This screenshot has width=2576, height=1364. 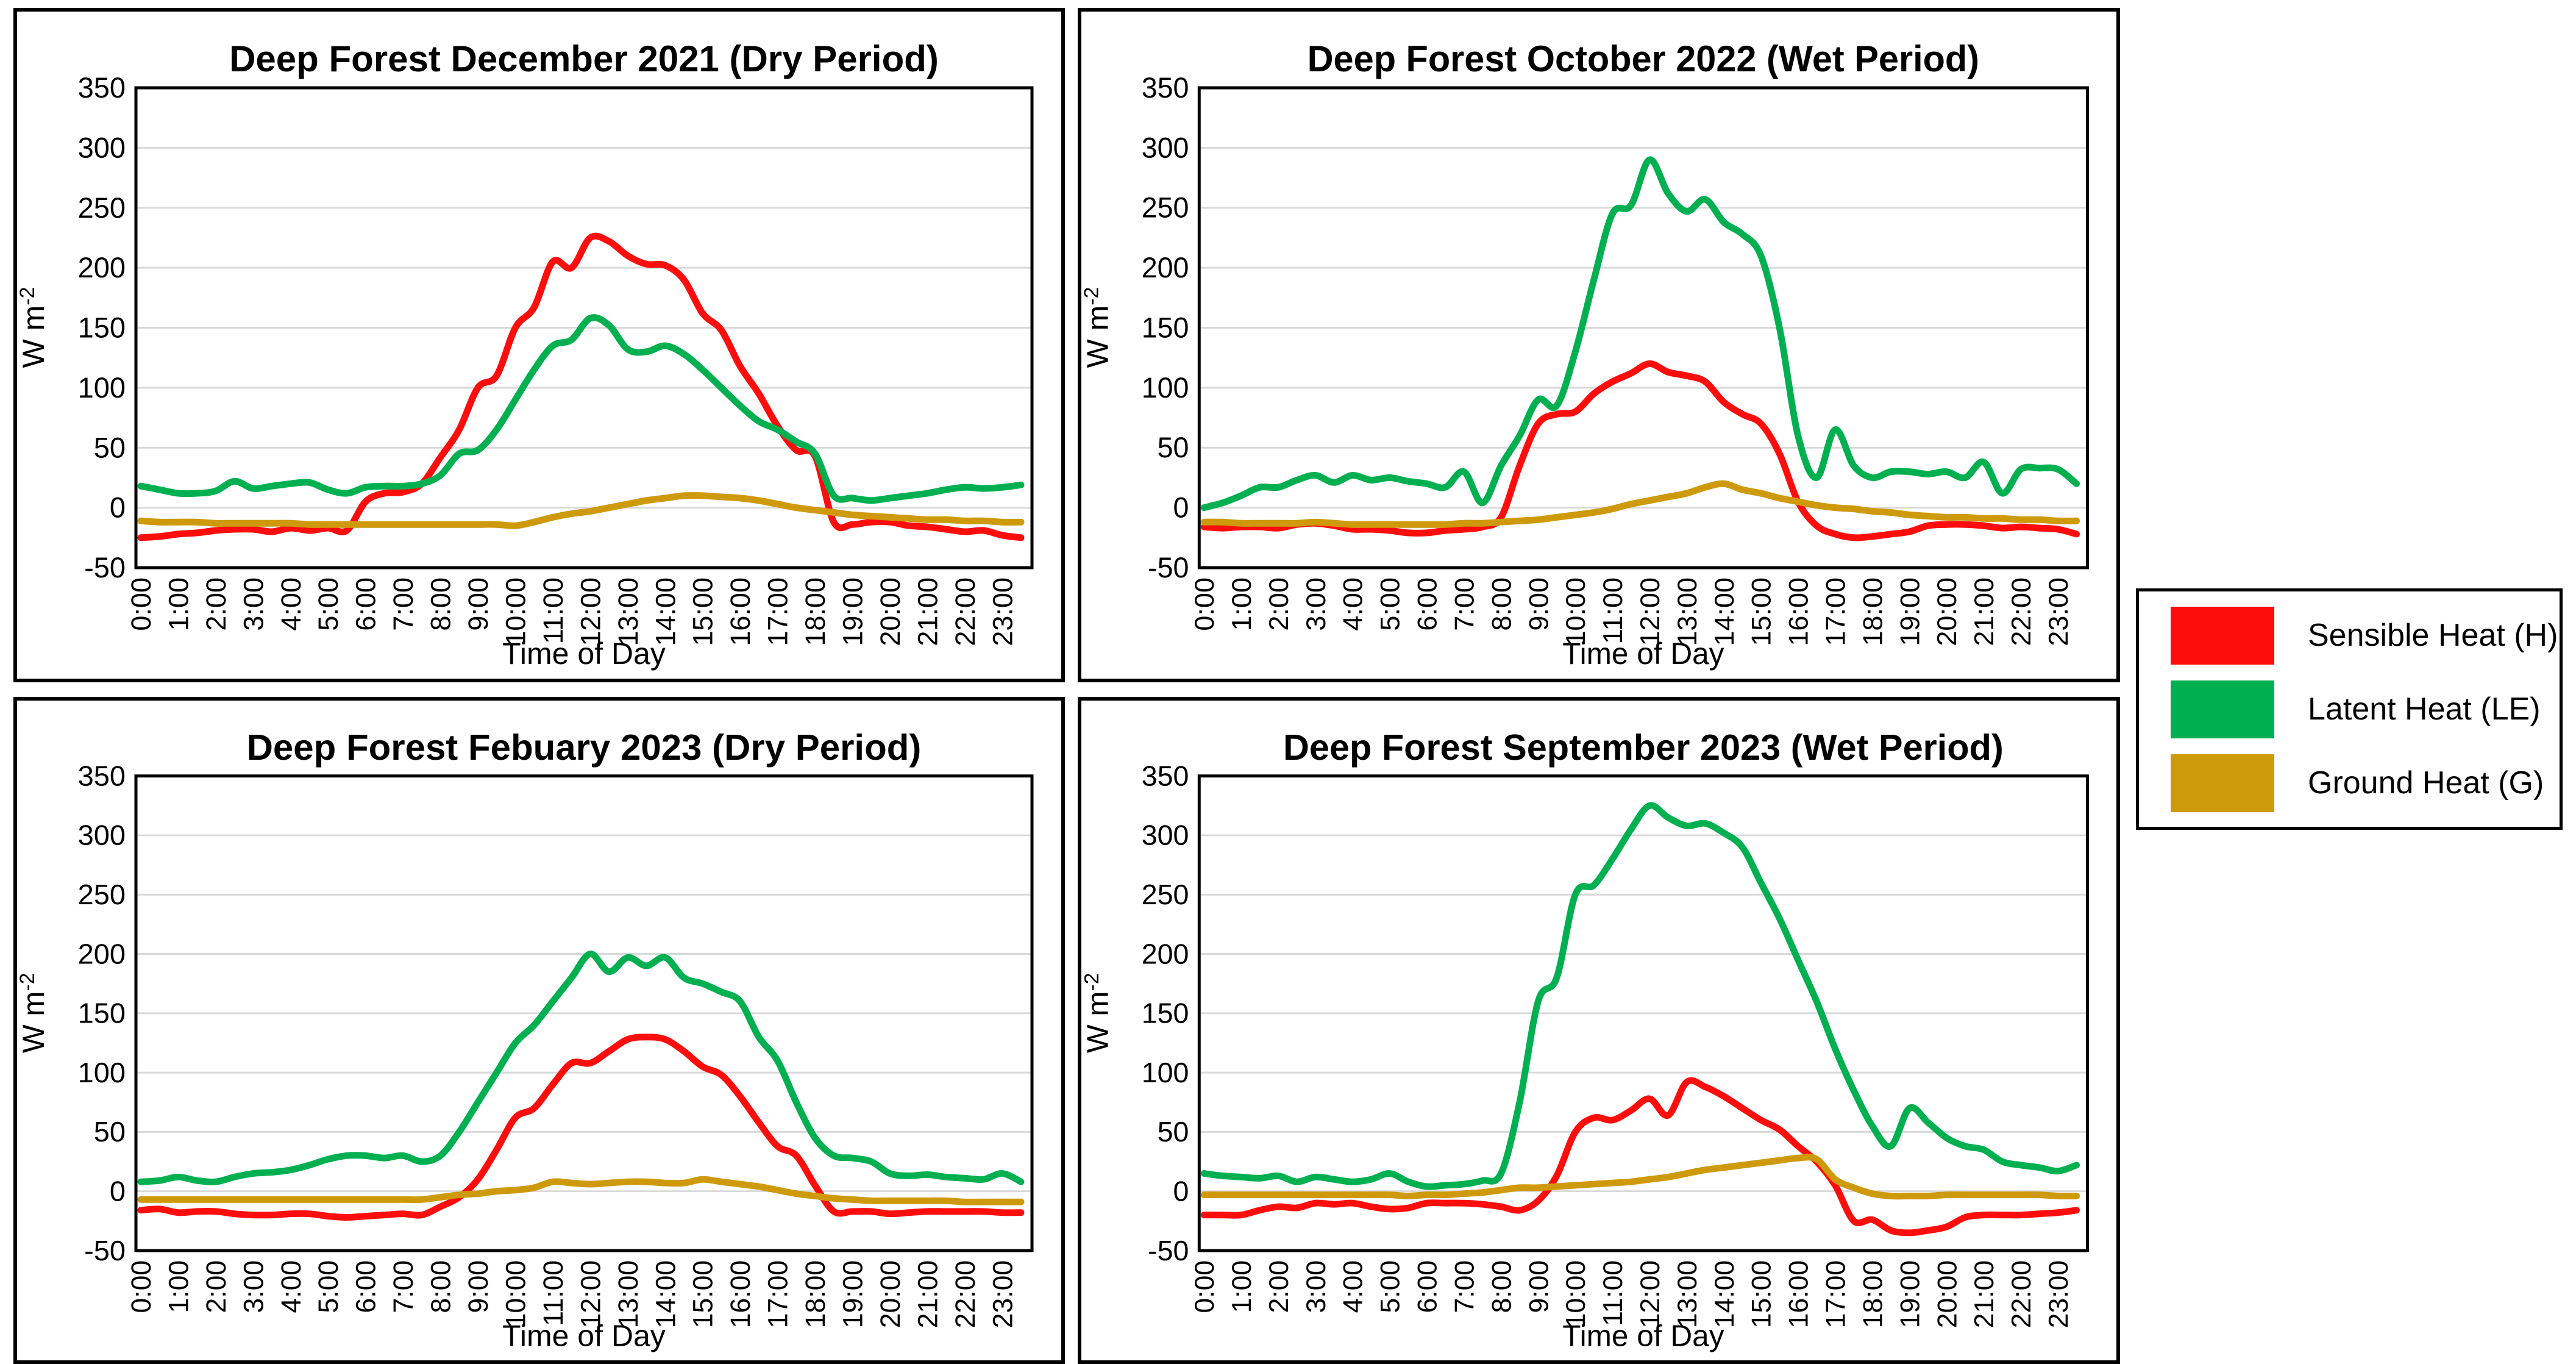 I want to click on x-tick-label: 6:00, so click(x=1427, y=1286).